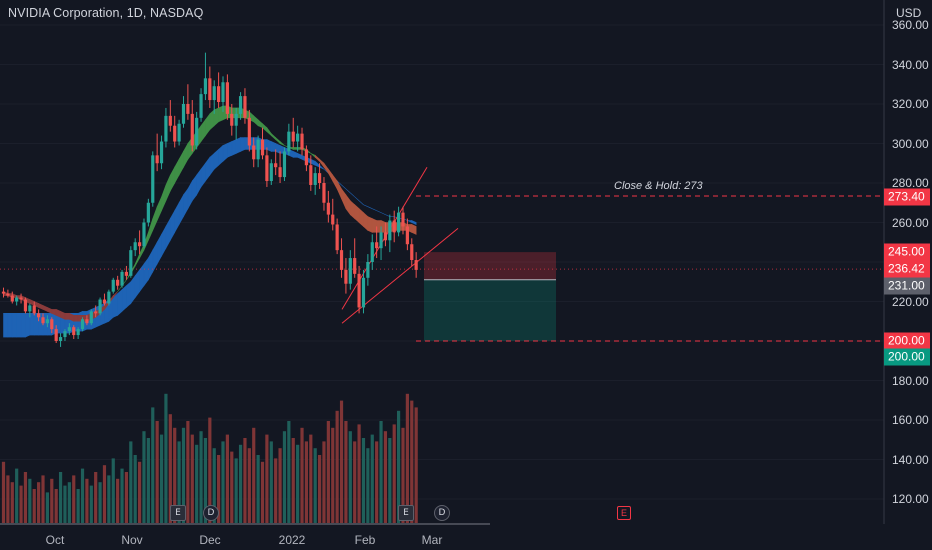 The width and height of the screenshot is (932, 550). I want to click on price-tag: 273.40, so click(907, 197).